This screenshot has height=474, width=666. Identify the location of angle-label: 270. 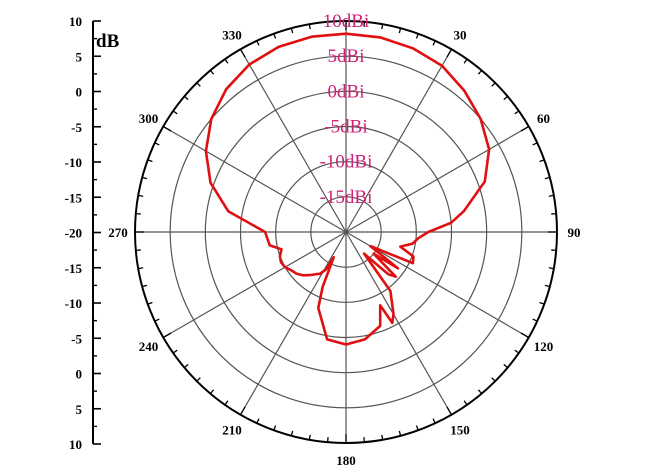
(118, 232).